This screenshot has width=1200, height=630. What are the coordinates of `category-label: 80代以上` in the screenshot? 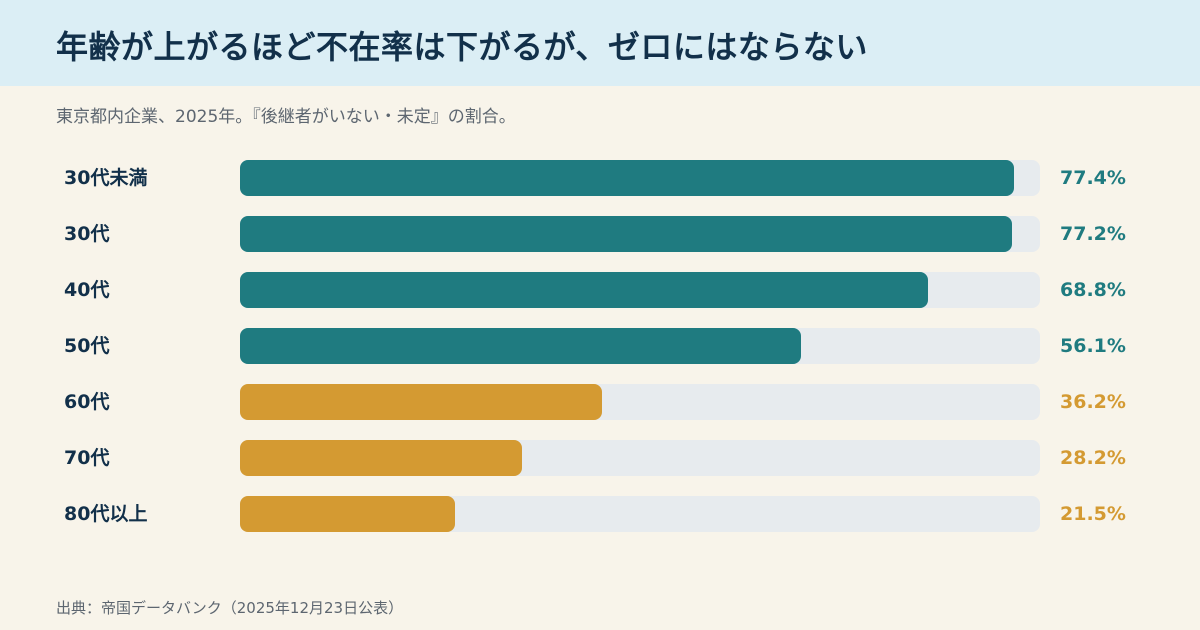 It's located at (106, 514).